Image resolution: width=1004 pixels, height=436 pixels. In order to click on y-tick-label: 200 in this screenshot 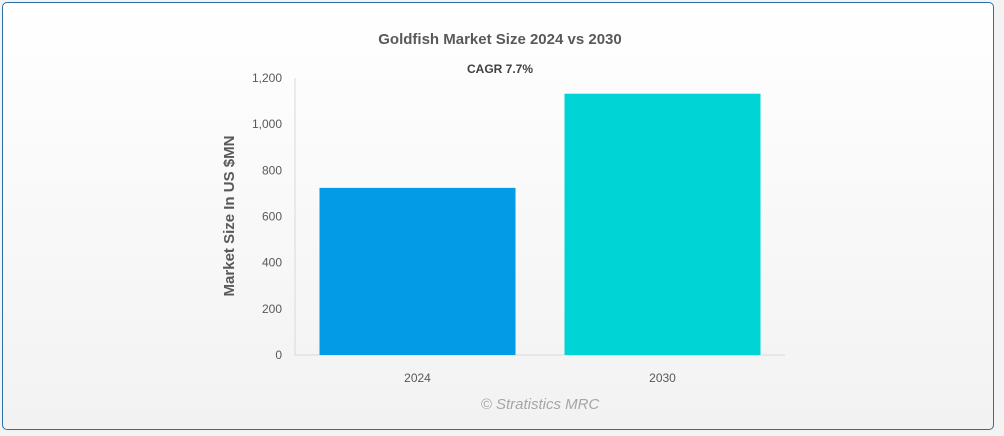, I will do `click(272, 309)`.